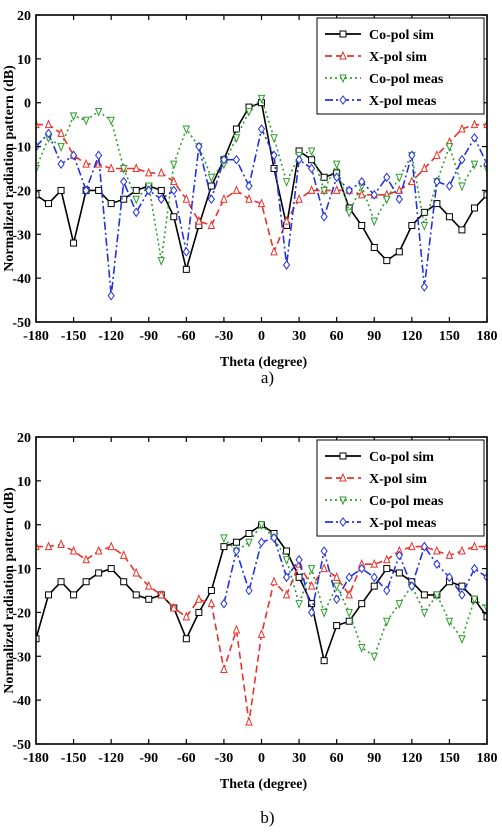 The height and width of the screenshot is (835, 502). What do you see at coordinates (403, 101) in the screenshot?
I see `legend-label: X-pol meas` at bounding box center [403, 101].